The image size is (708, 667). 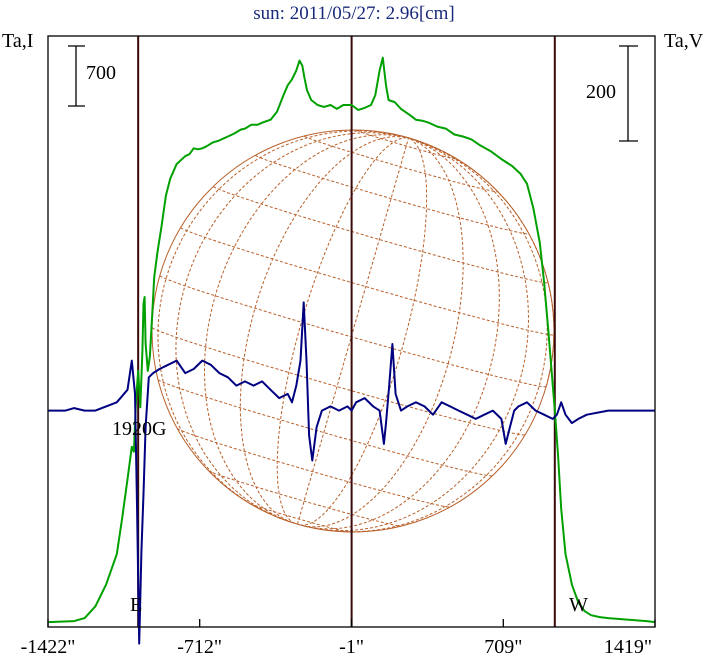 What do you see at coordinates (101, 73) in the screenshot?
I see `left-scale-label: 700` at bounding box center [101, 73].